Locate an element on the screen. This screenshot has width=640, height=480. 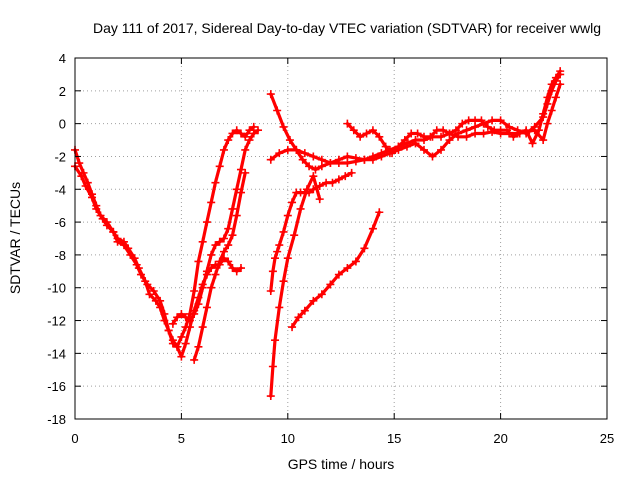
y-tick-label: 4 is located at coordinates (62, 58).